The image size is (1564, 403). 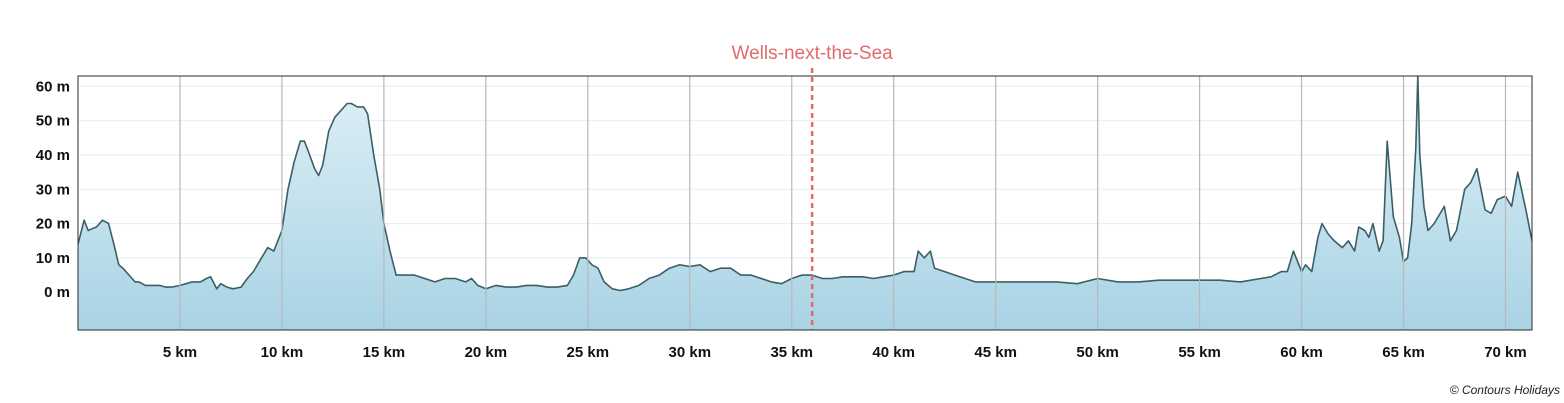 What do you see at coordinates (690, 352) in the screenshot?
I see `x-tick-label: 30 km` at bounding box center [690, 352].